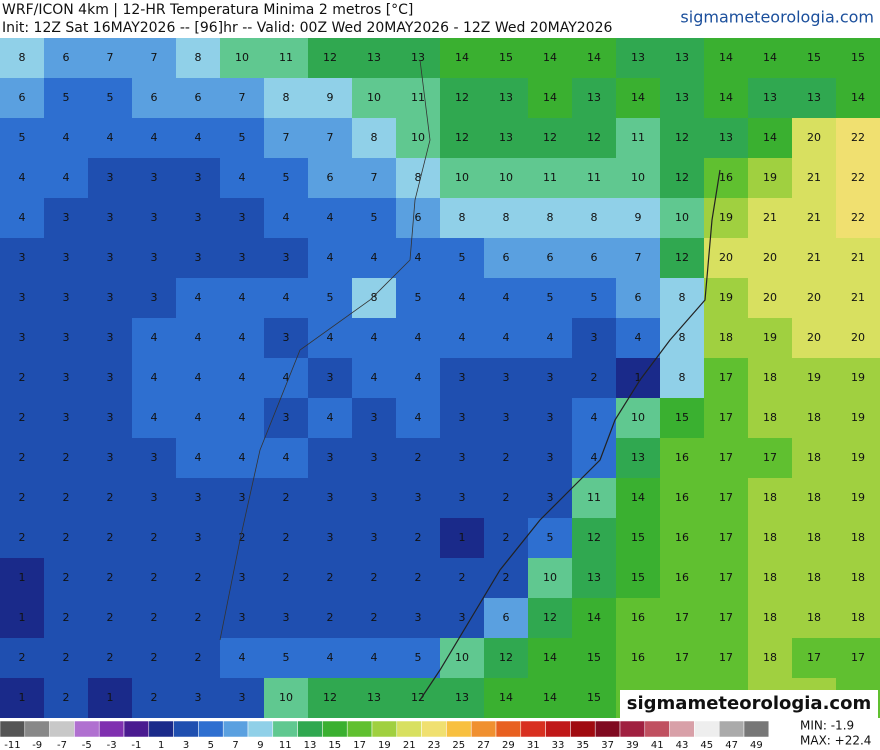 The image size is (880, 750). Describe the element at coordinates (814, 137) in the screenshot. I see `grid-value: 20` at that location.